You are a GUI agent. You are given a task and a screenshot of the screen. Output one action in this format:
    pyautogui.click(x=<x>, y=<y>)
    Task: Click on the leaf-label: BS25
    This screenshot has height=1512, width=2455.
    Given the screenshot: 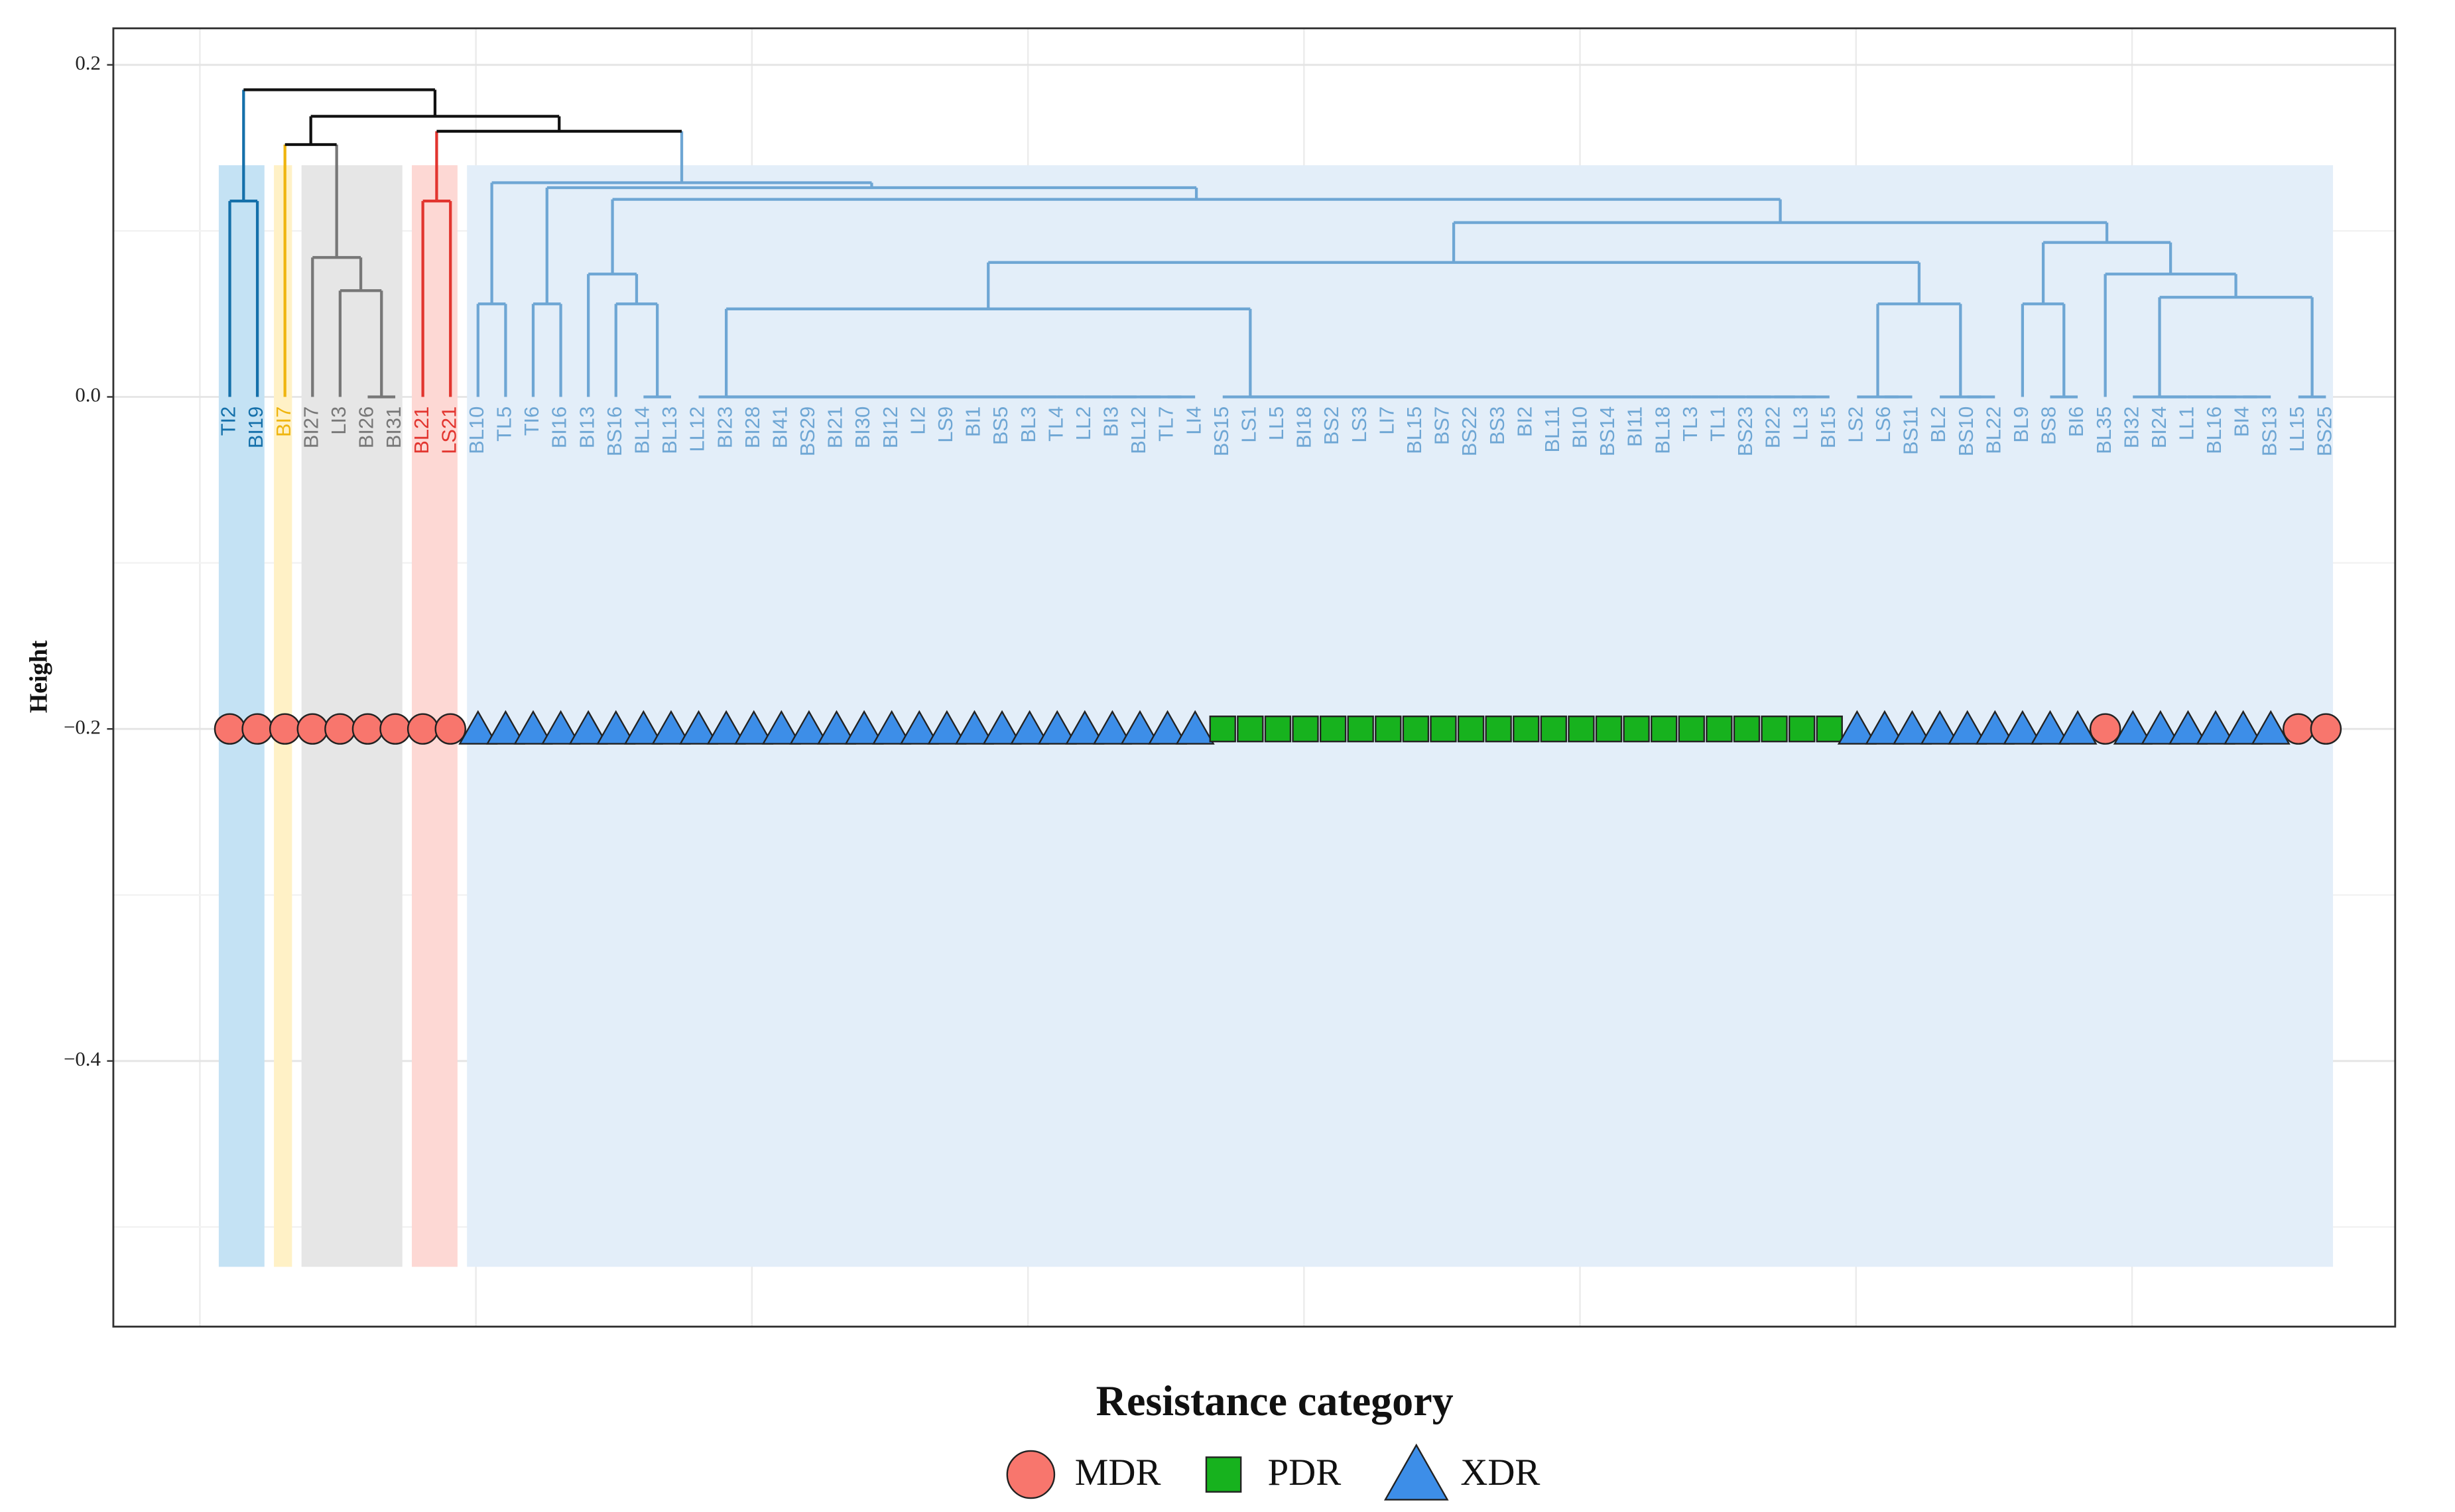 What is the action you would take?
    pyautogui.click(x=2324, y=431)
    